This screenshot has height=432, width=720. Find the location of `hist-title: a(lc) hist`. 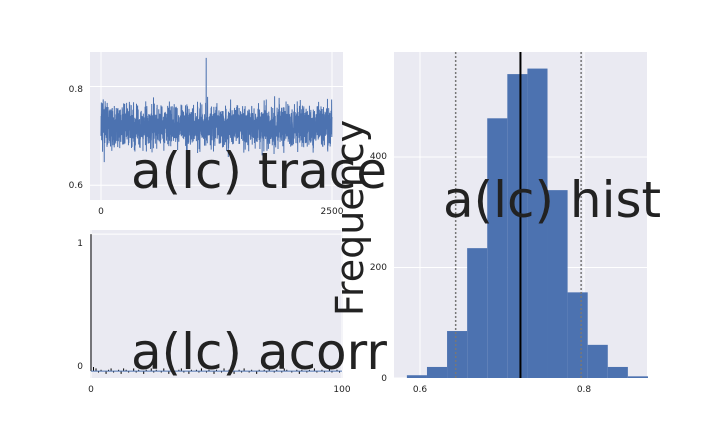

hist-title: a(lc) hist is located at coordinates (552, 200).